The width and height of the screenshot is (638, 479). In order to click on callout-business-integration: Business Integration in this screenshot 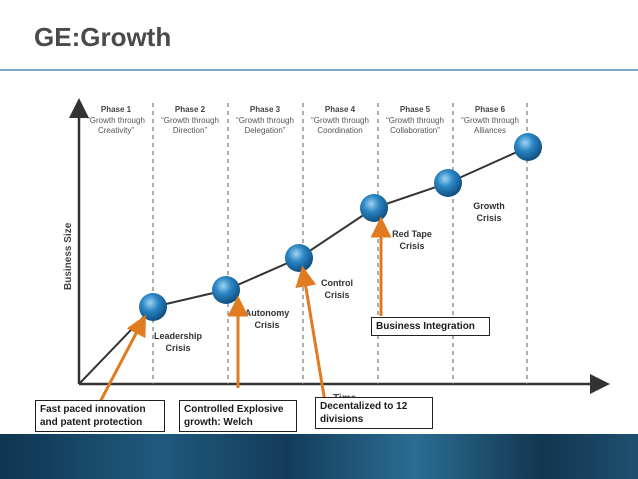, I will do `click(430, 326)`.